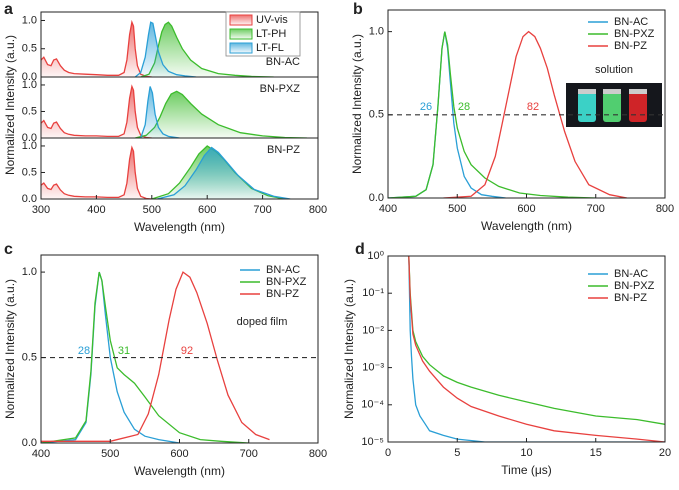 The height and width of the screenshot is (490, 679). Describe the element at coordinates (271, 34) in the screenshot. I see `legend-label: LT-PH` at that location.